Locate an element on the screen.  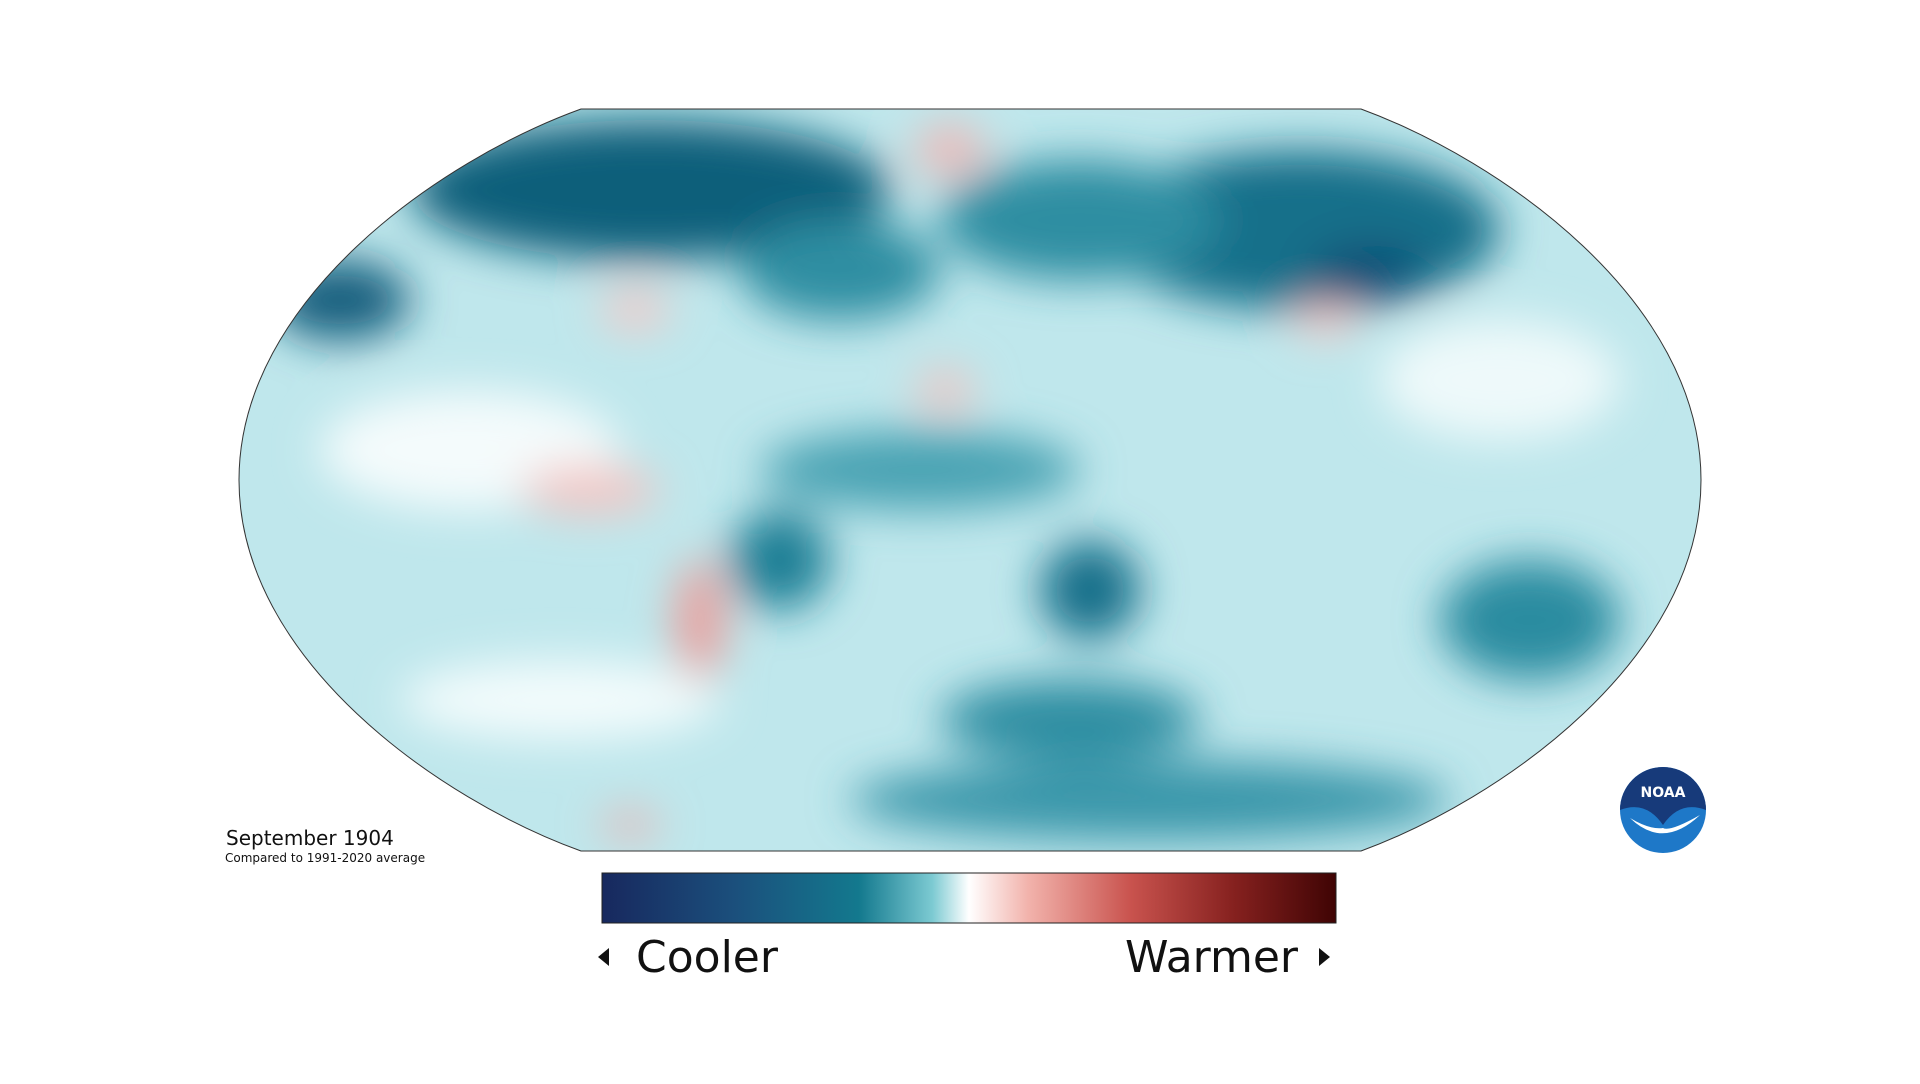
legend-high-label: Warmer is located at coordinates (1212, 957).